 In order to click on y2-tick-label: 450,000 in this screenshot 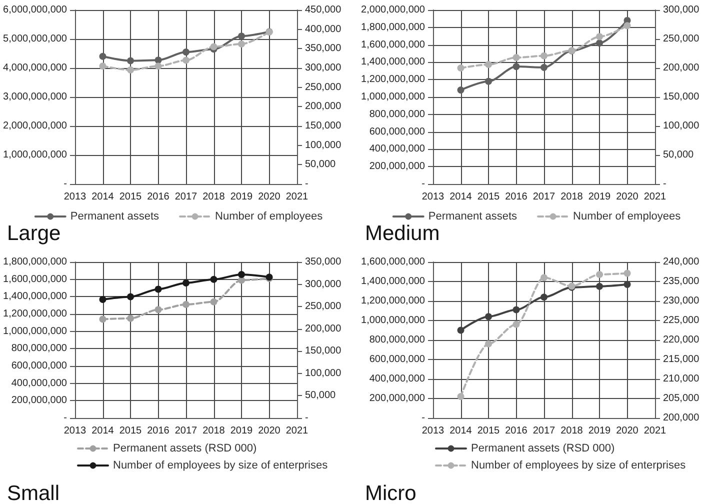, I will do `click(323, 10)`.